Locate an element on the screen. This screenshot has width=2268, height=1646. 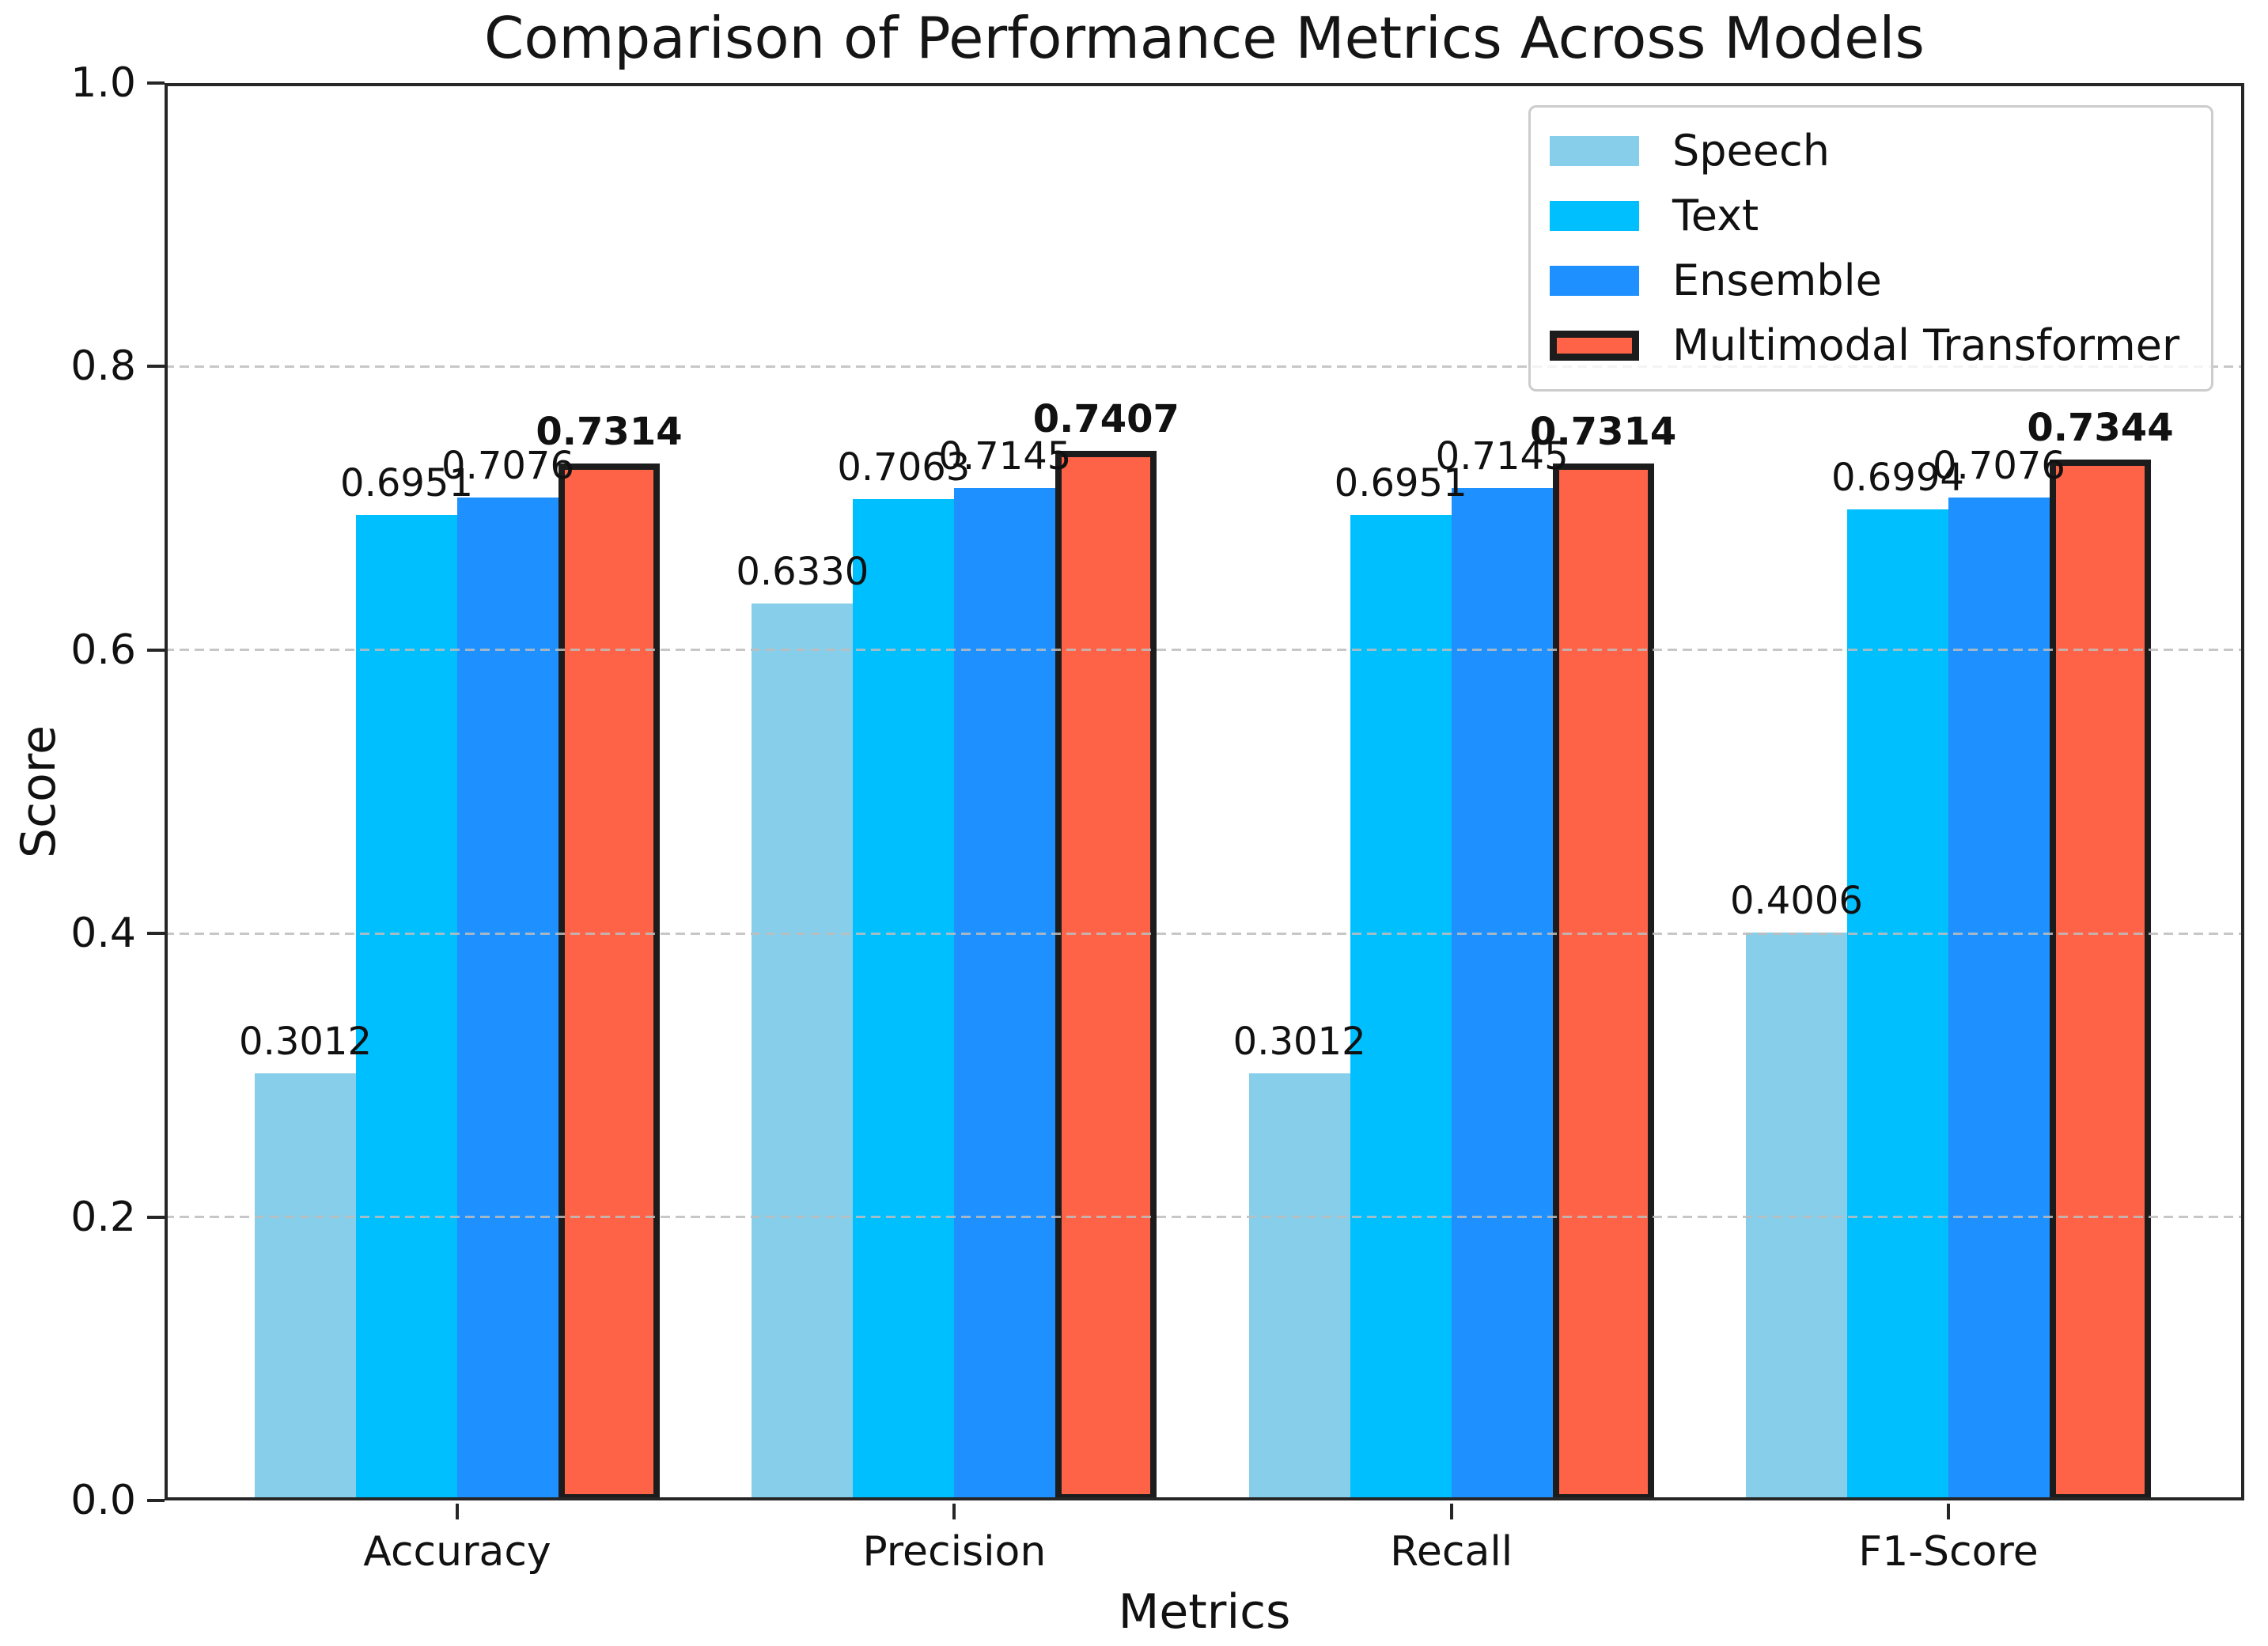
value-label-ensemble-recall: 0.7145 is located at coordinates (1502, 456).